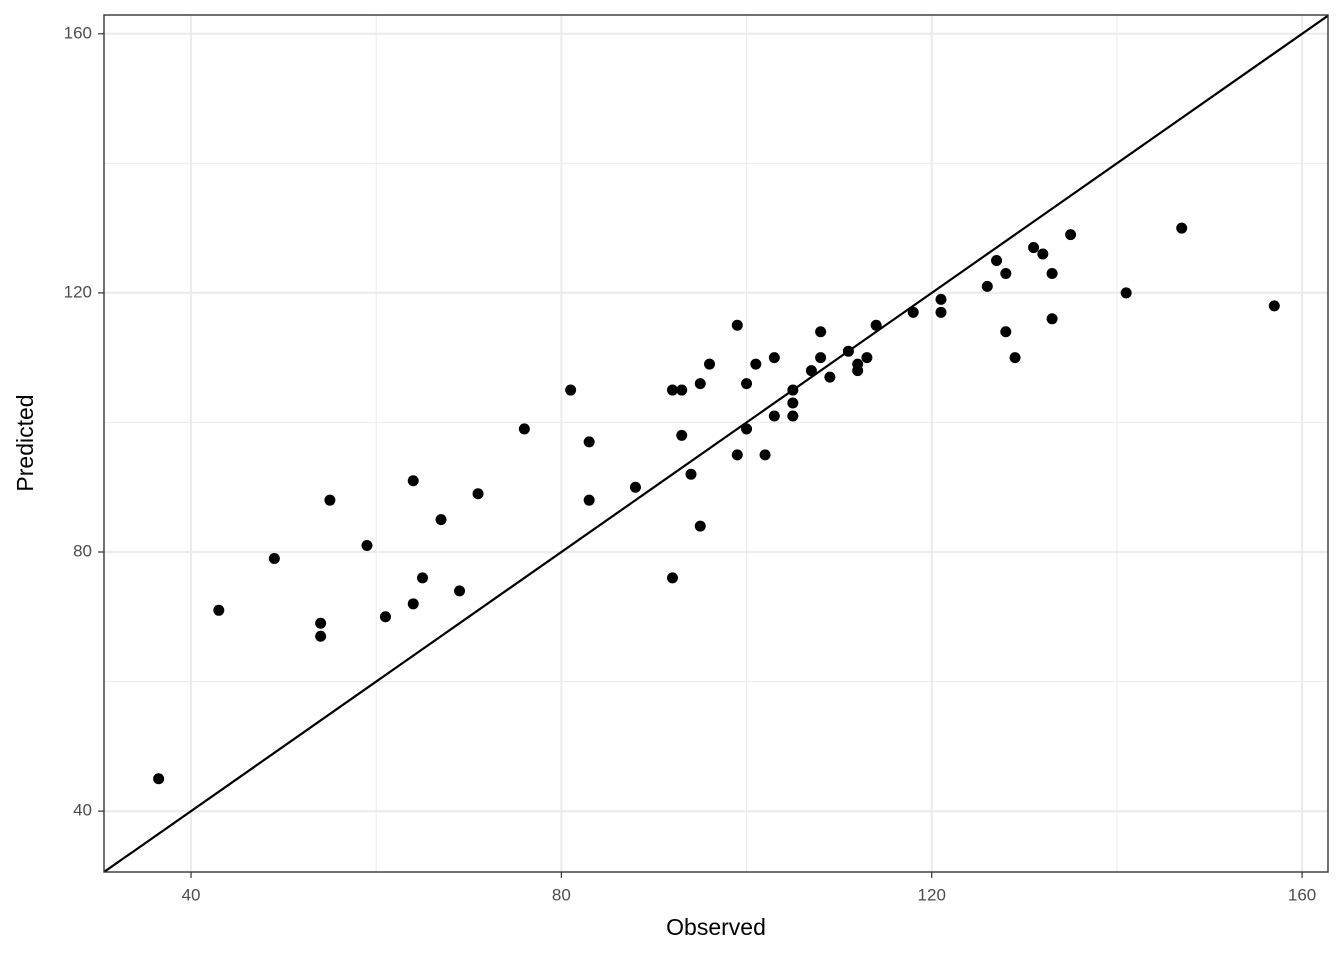 Image resolution: width=1344 pixels, height=960 pixels. I want to click on x-axis-title: Observed, so click(716, 927).